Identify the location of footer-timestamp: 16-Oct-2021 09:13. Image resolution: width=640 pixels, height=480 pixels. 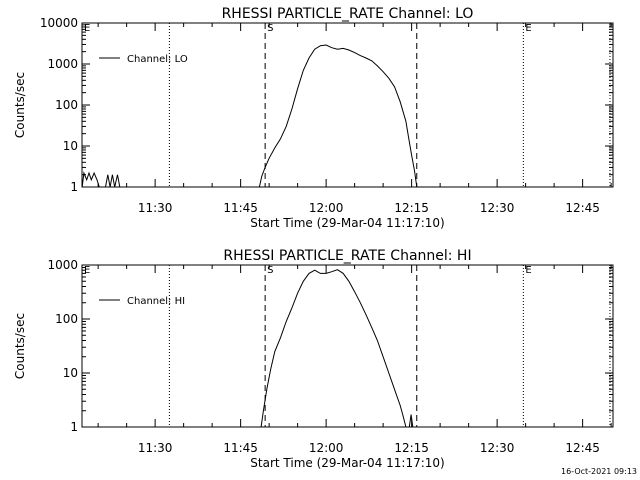
(599, 471).